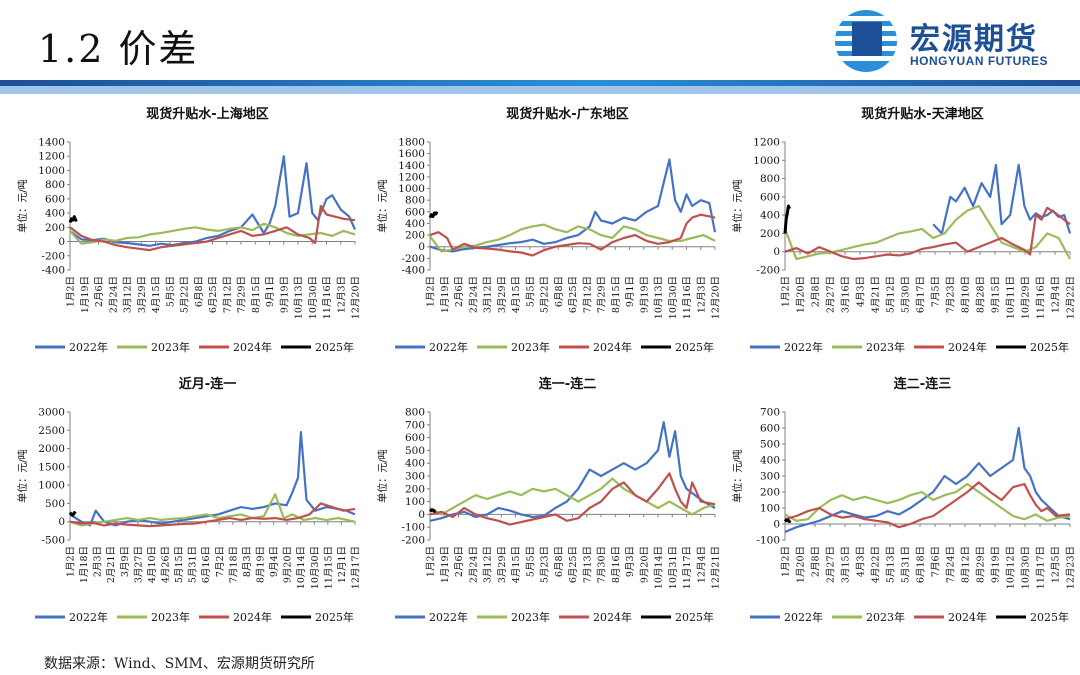  What do you see at coordinates (951, 294) in the screenshot?
I see `x-tick-label: 7月23日` at bounding box center [951, 294].